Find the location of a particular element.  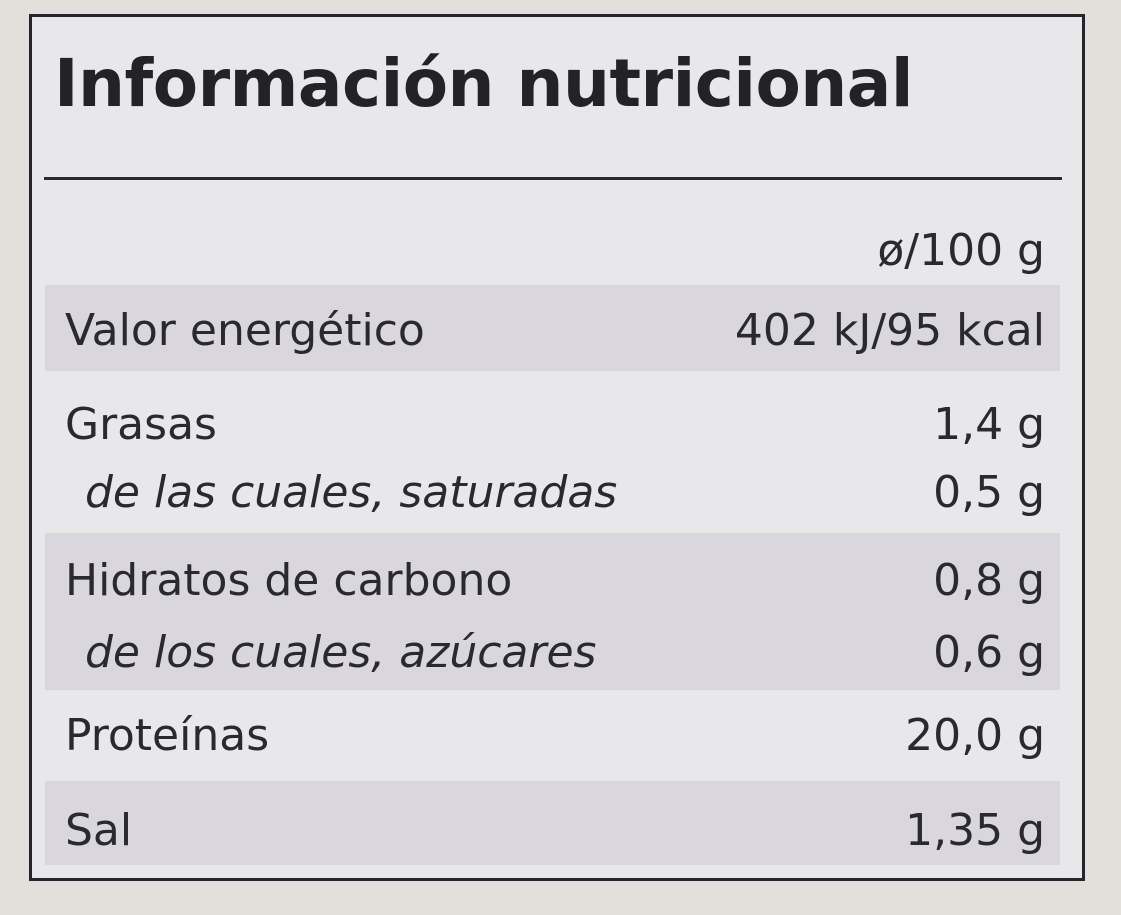

nutrient-value: 20,0 g is located at coordinates (975, 735).